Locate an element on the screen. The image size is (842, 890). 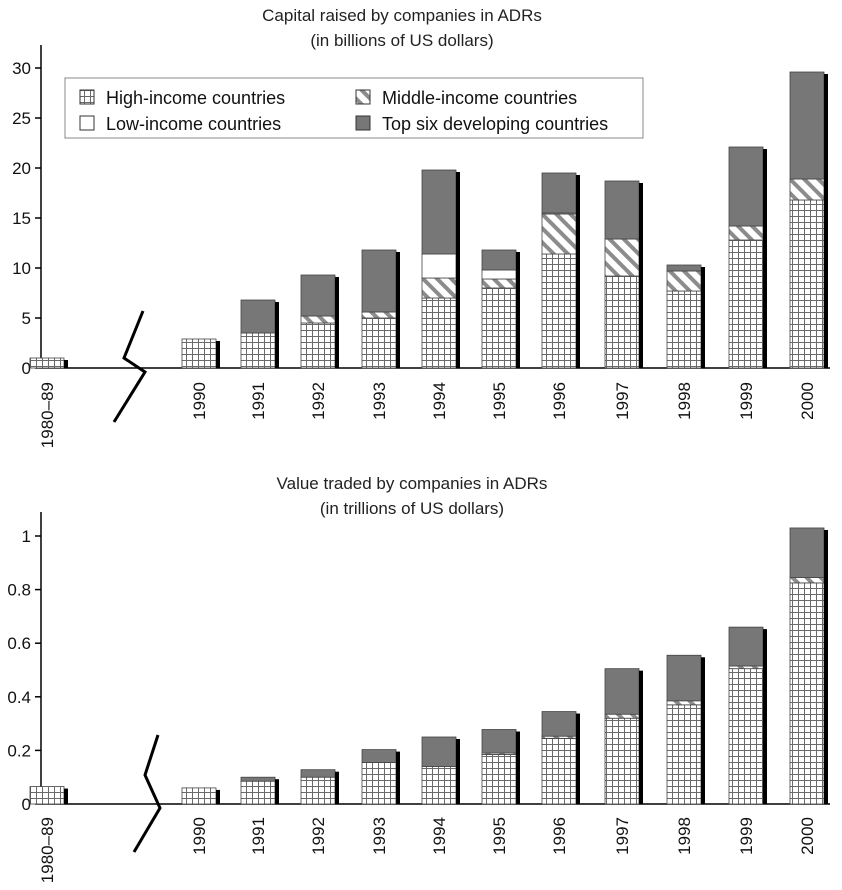
chart2-xtick-label: 1994 is located at coordinates (439, 836).